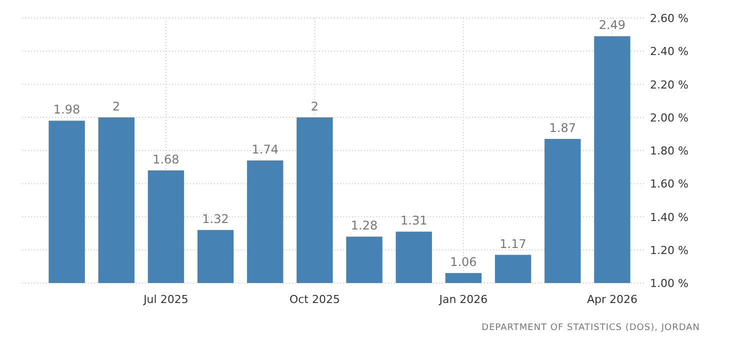  I want to click on data-label: 1.98, so click(66, 109).